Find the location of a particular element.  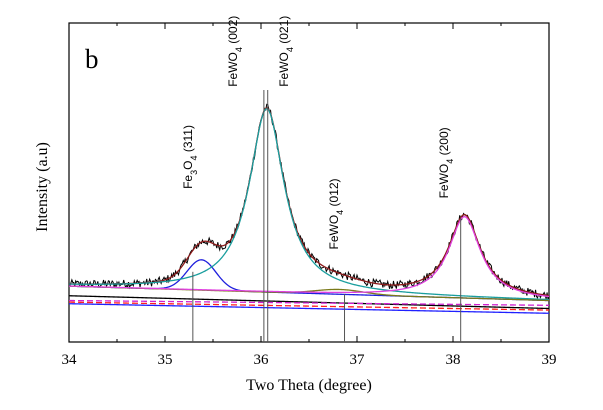

panel-label: b is located at coordinates (92, 59).